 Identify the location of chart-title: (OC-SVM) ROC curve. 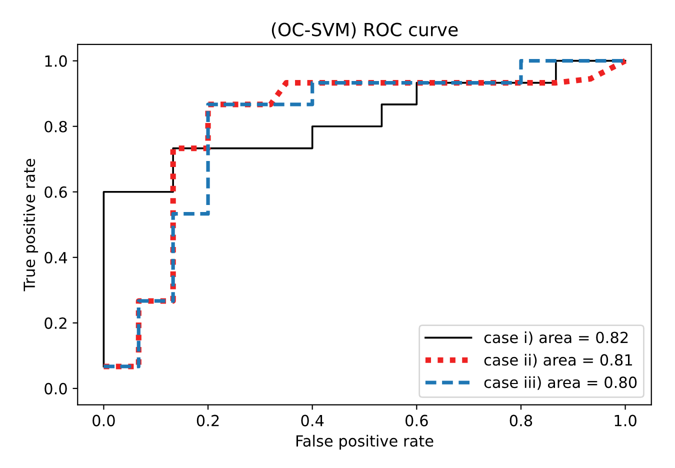
(365, 30).